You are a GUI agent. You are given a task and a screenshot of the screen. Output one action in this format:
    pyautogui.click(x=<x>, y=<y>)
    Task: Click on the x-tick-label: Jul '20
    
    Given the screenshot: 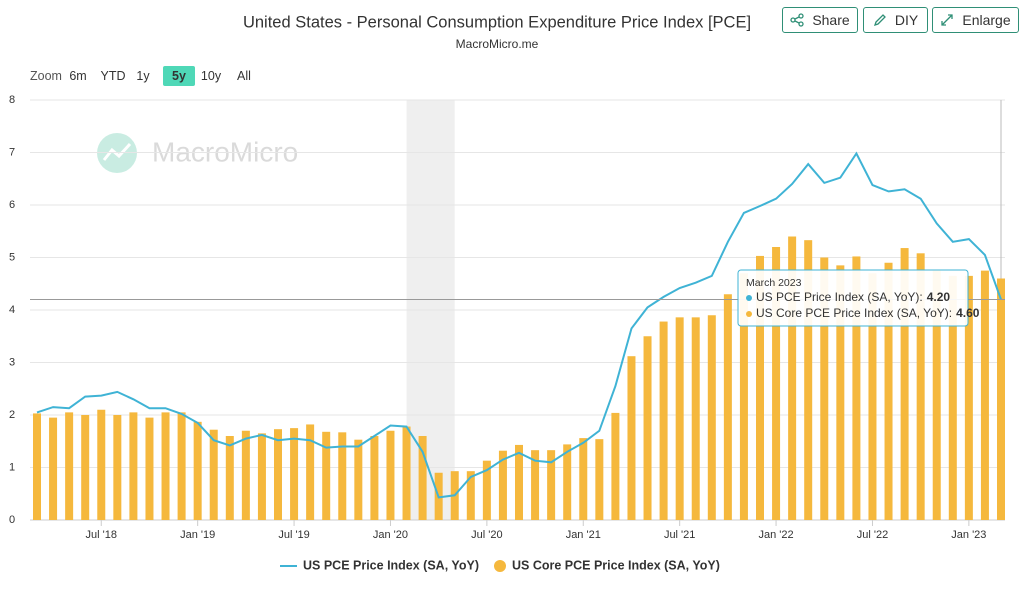 What is the action you would take?
    pyautogui.click(x=486, y=535)
    